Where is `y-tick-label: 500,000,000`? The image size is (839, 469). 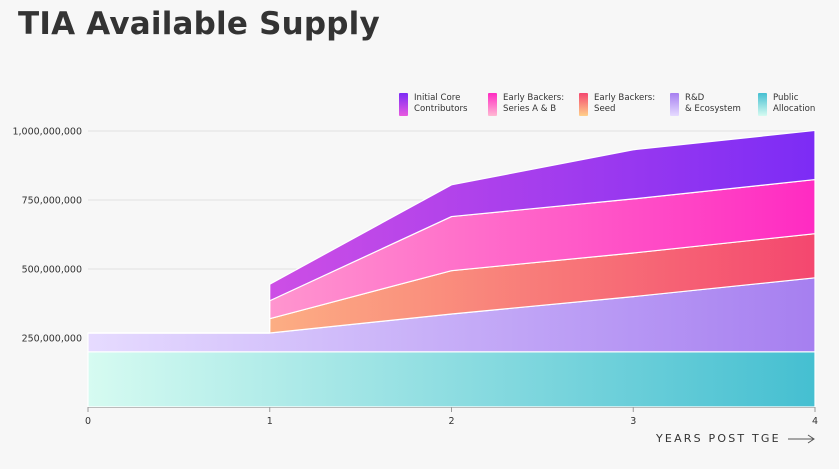 y-tick-label: 500,000,000 is located at coordinates (52, 270).